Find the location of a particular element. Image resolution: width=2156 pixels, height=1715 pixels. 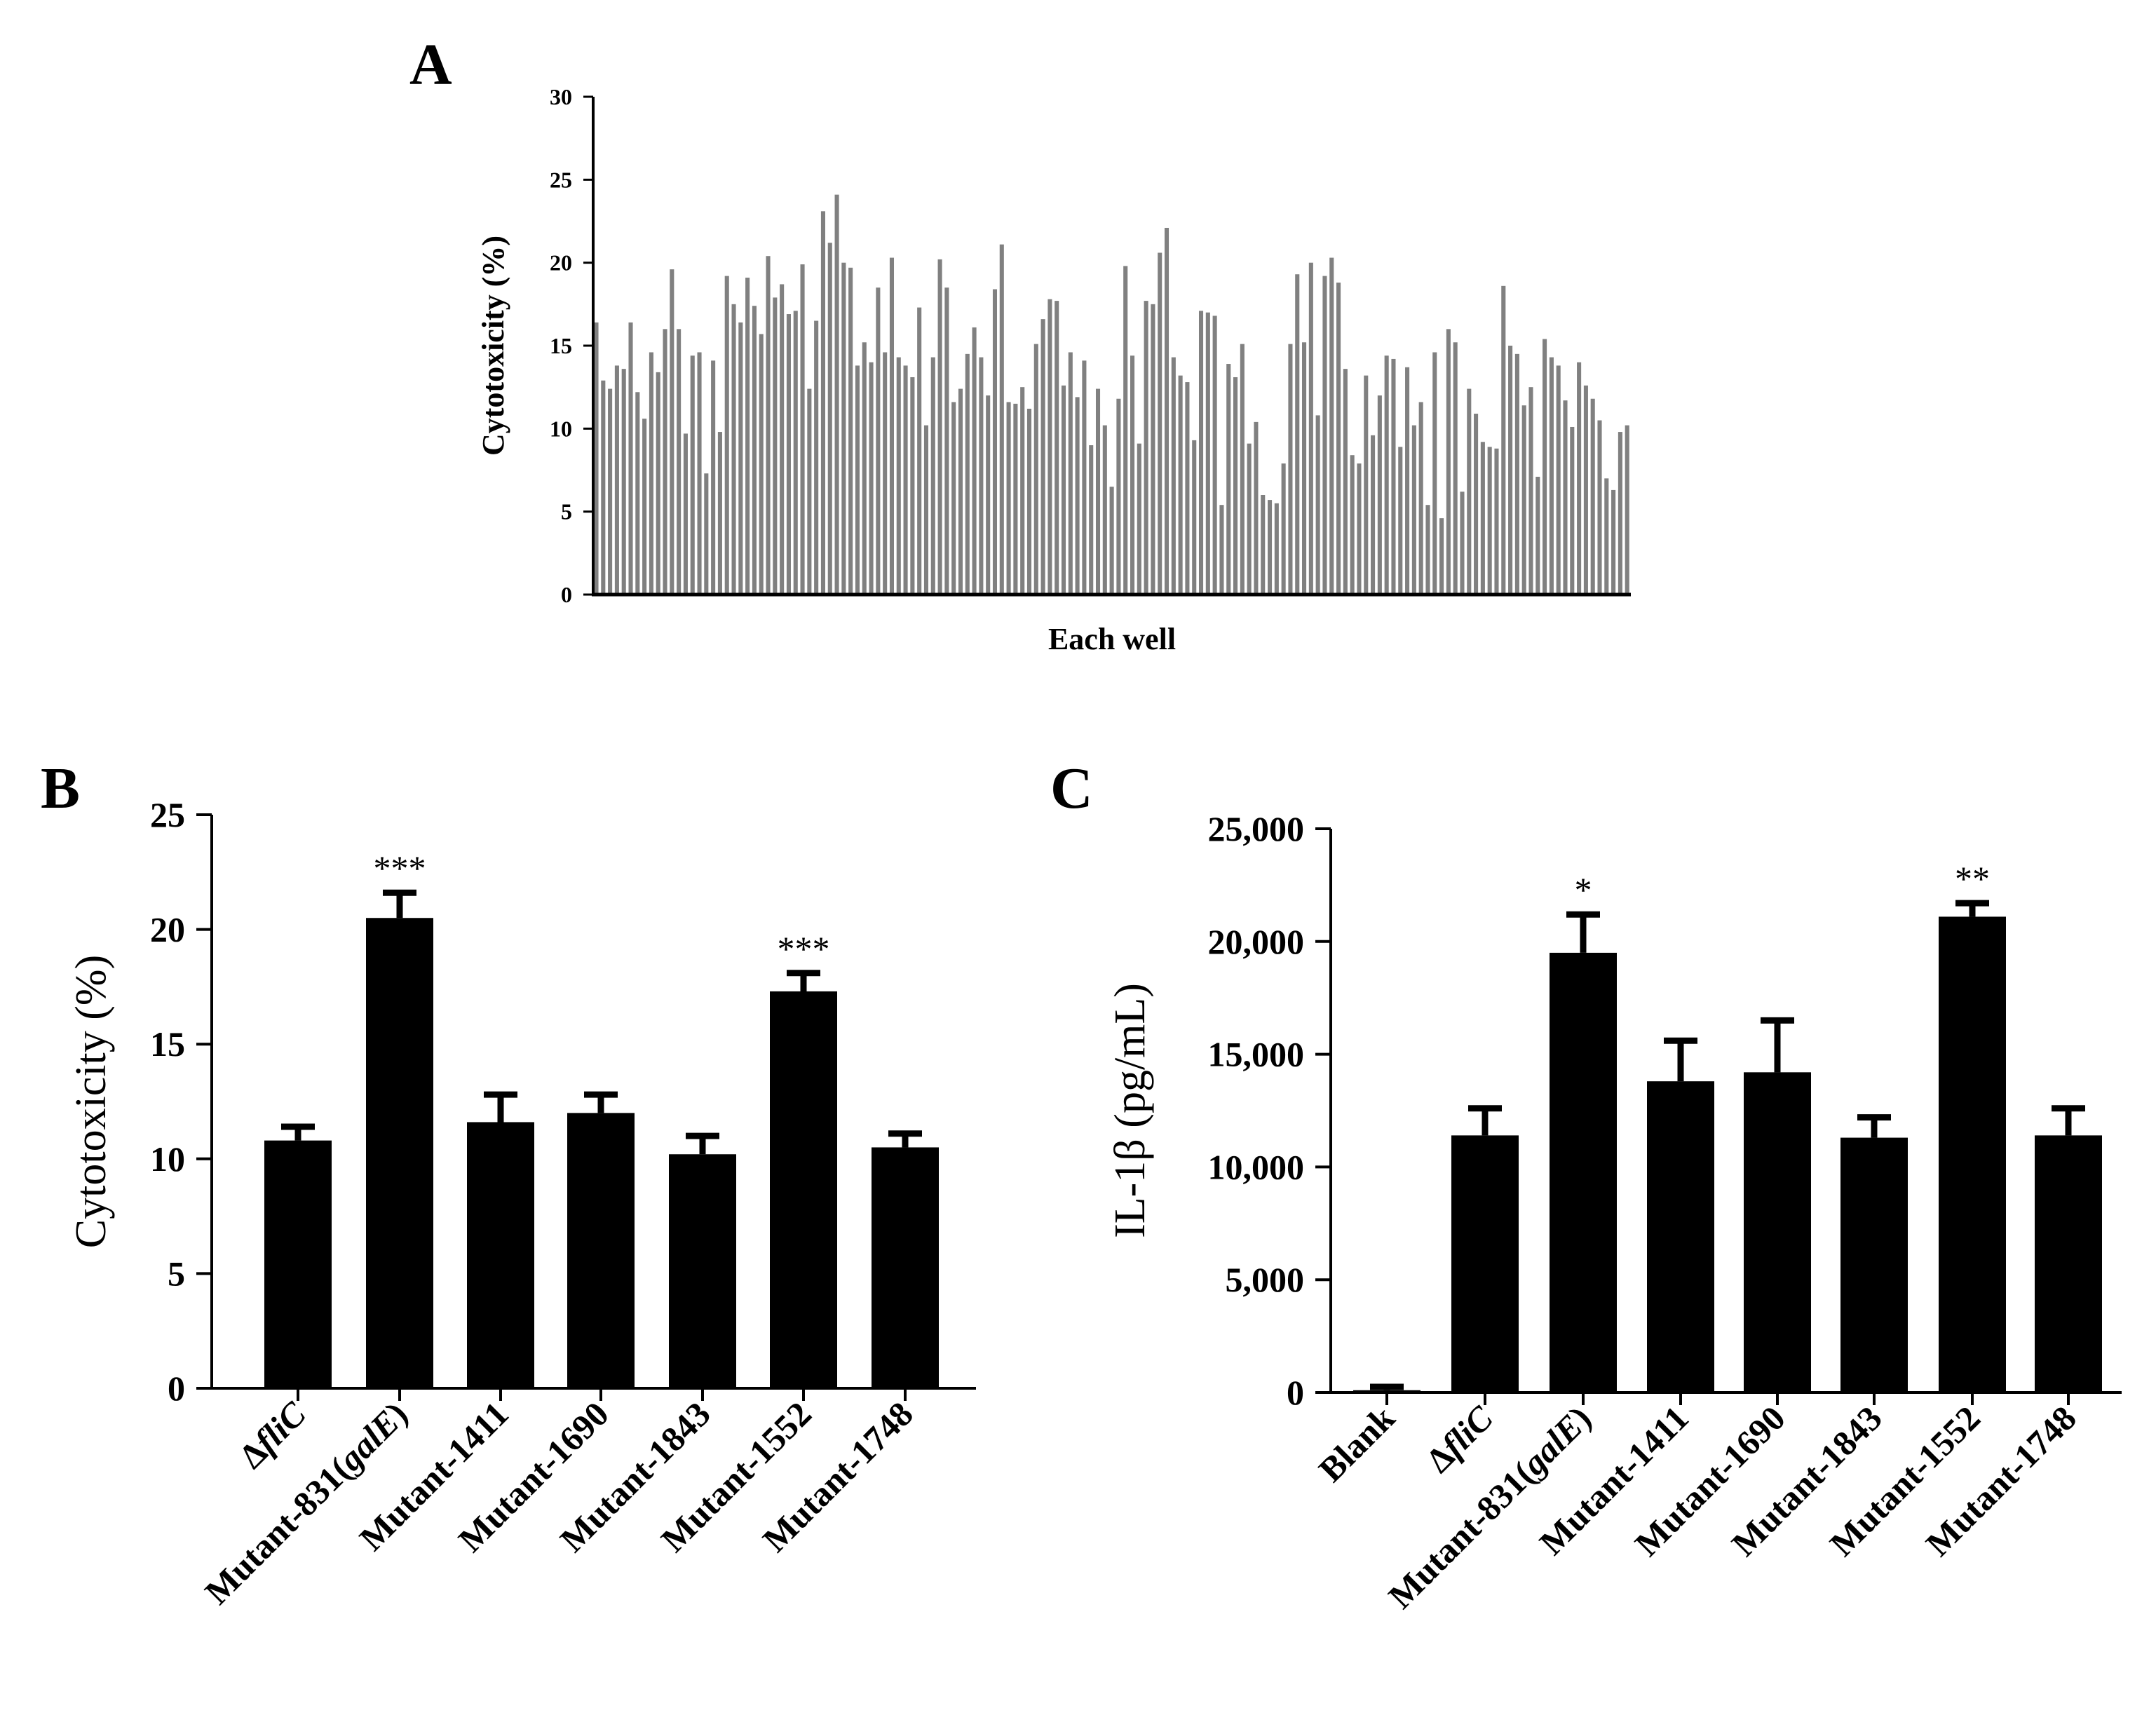

significance-marker: ** is located at coordinates (1973, 878).